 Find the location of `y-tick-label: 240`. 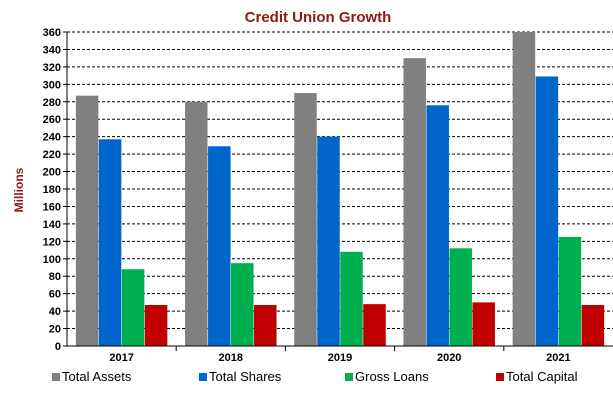

y-tick-label: 240 is located at coordinates (52, 138).